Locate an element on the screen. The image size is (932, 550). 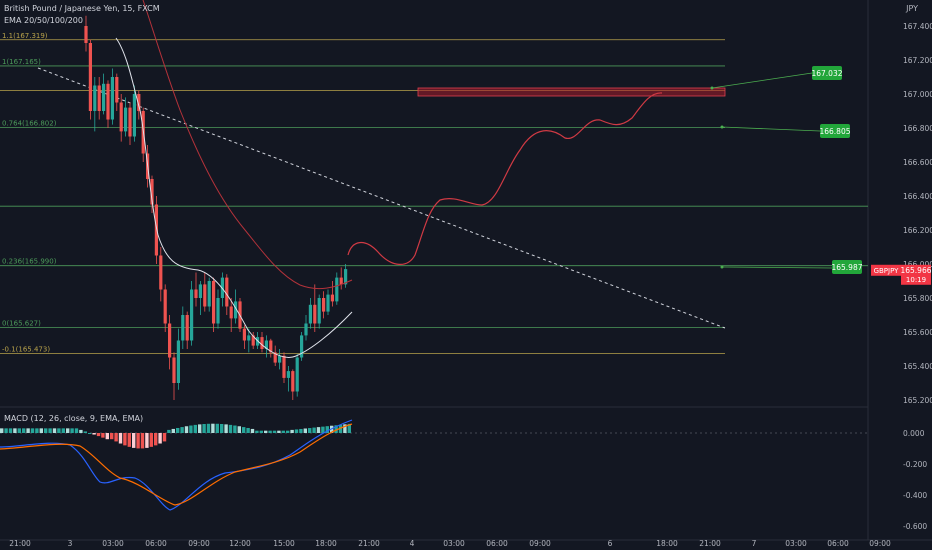
target-price-label: 167.032 is located at coordinates (826, 73).